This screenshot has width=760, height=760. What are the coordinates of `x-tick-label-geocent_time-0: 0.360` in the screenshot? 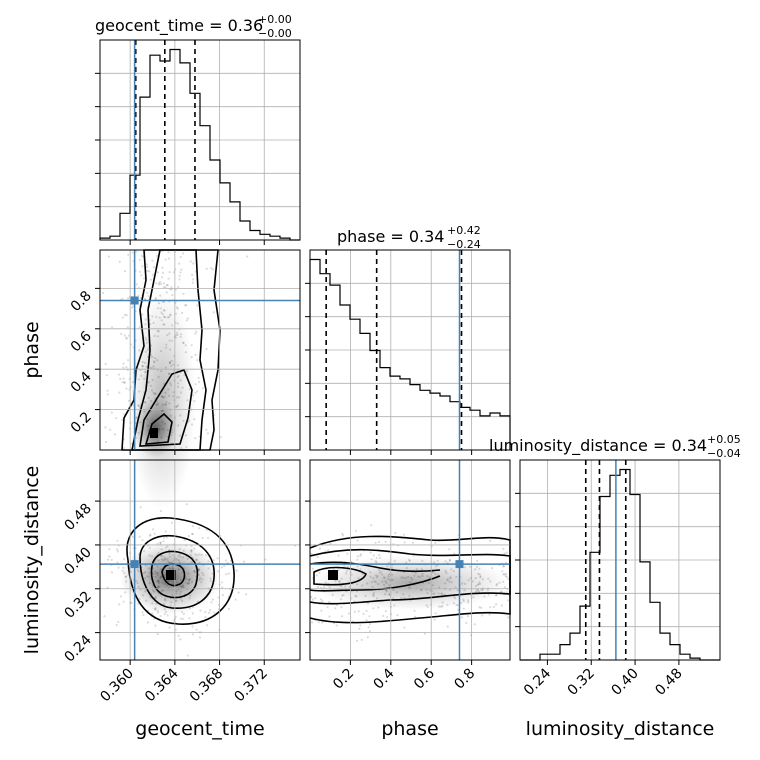 It's located at (117, 686).